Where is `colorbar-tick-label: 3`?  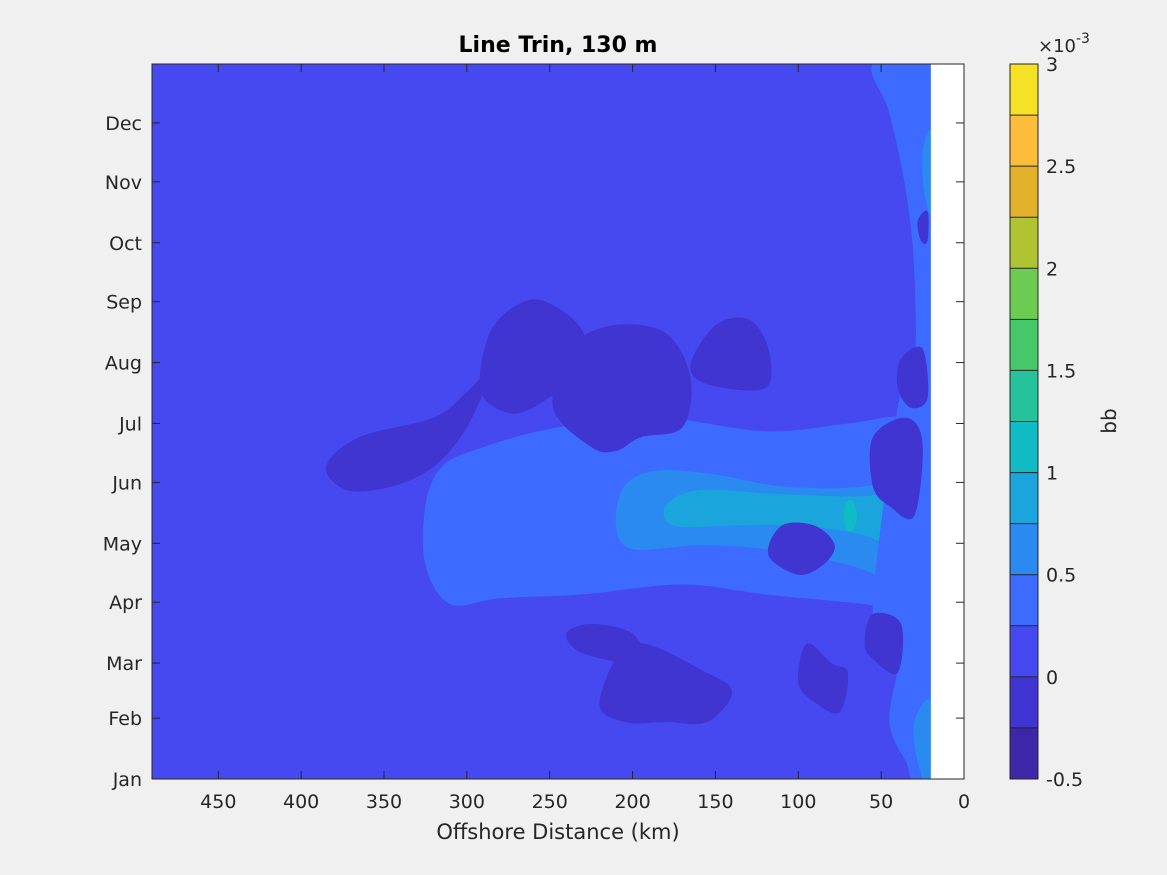
colorbar-tick-label: 3 is located at coordinates (1052, 65).